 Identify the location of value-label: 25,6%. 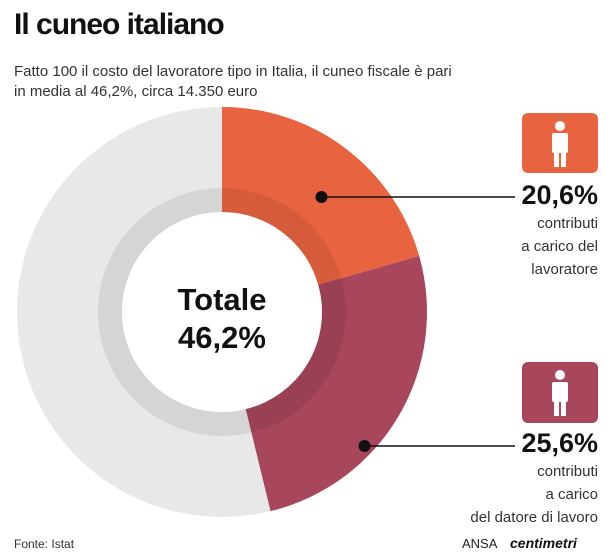
(559, 443).